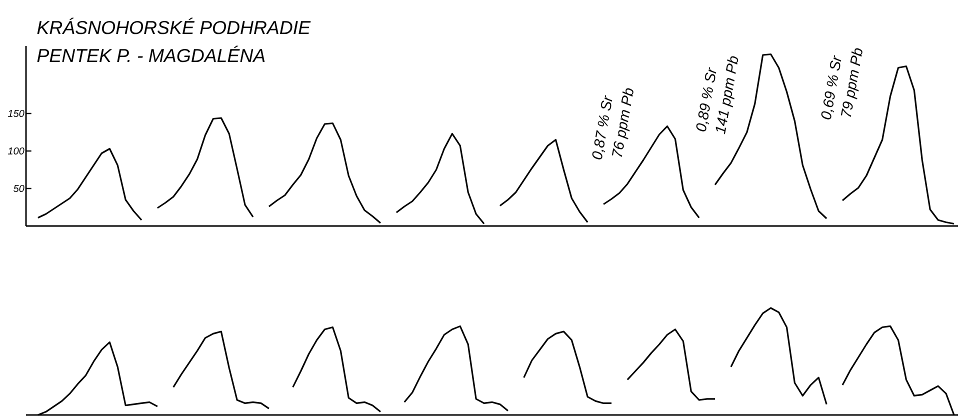 Image resolution: width=965 pixels, height=416 pixels. Describe the element at coordinates (851, 82) in the screenshot. I see `annotation: 79 ppm Pb` at that location.